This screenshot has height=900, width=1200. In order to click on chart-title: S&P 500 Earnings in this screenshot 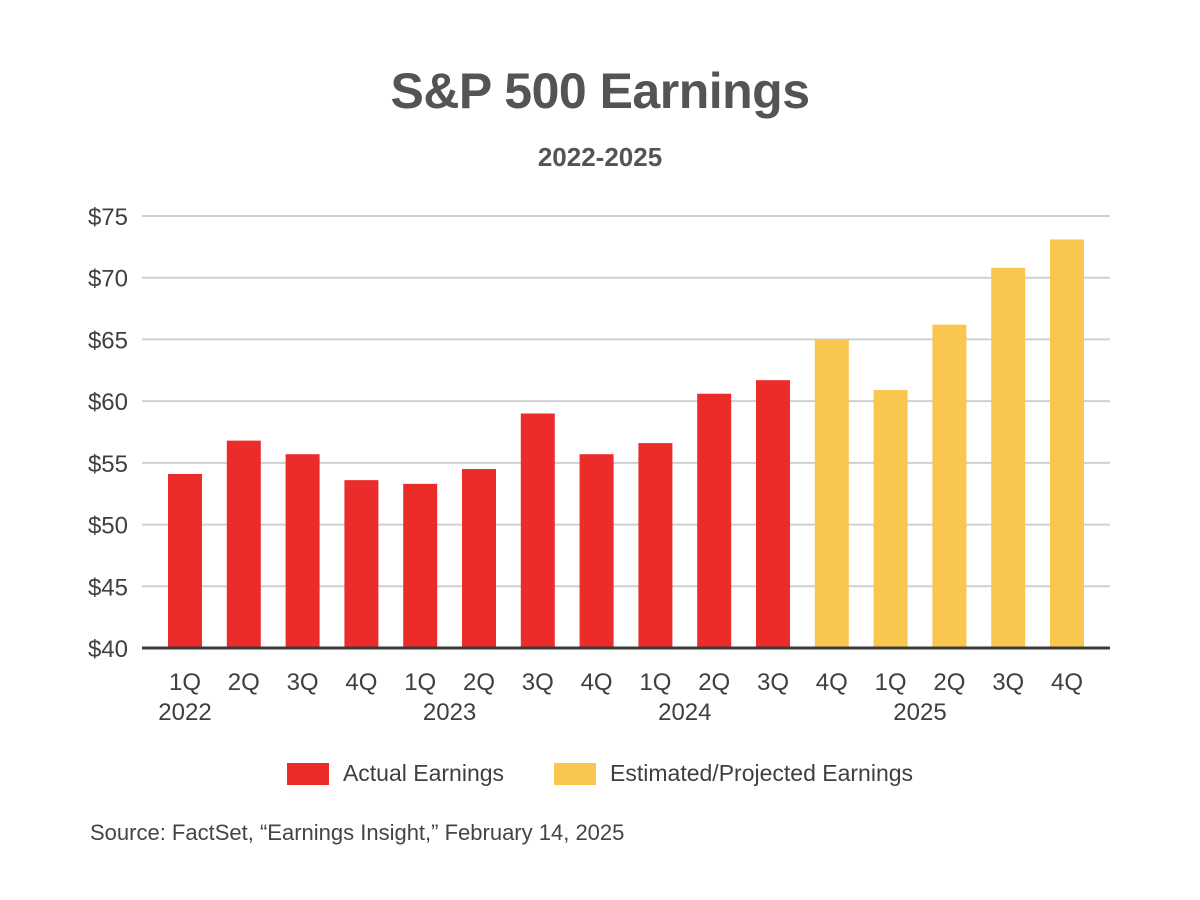, I will do `click(600, 91)`.